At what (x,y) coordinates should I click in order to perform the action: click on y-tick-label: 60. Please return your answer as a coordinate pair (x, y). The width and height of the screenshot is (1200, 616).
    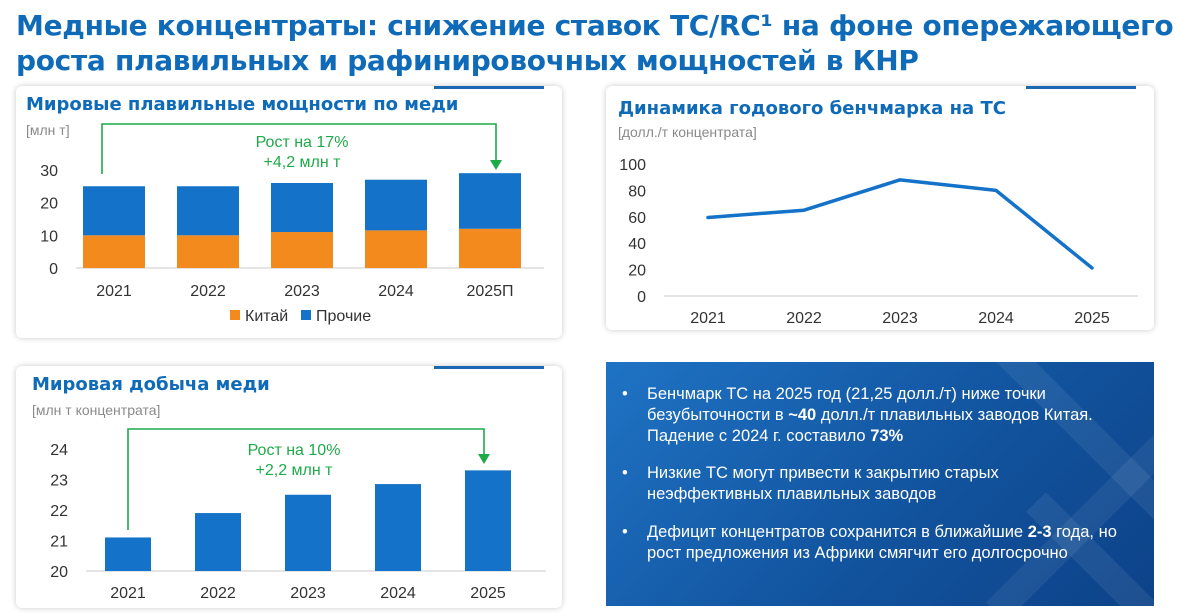
    Looking at the image, I should click on (637, 218).